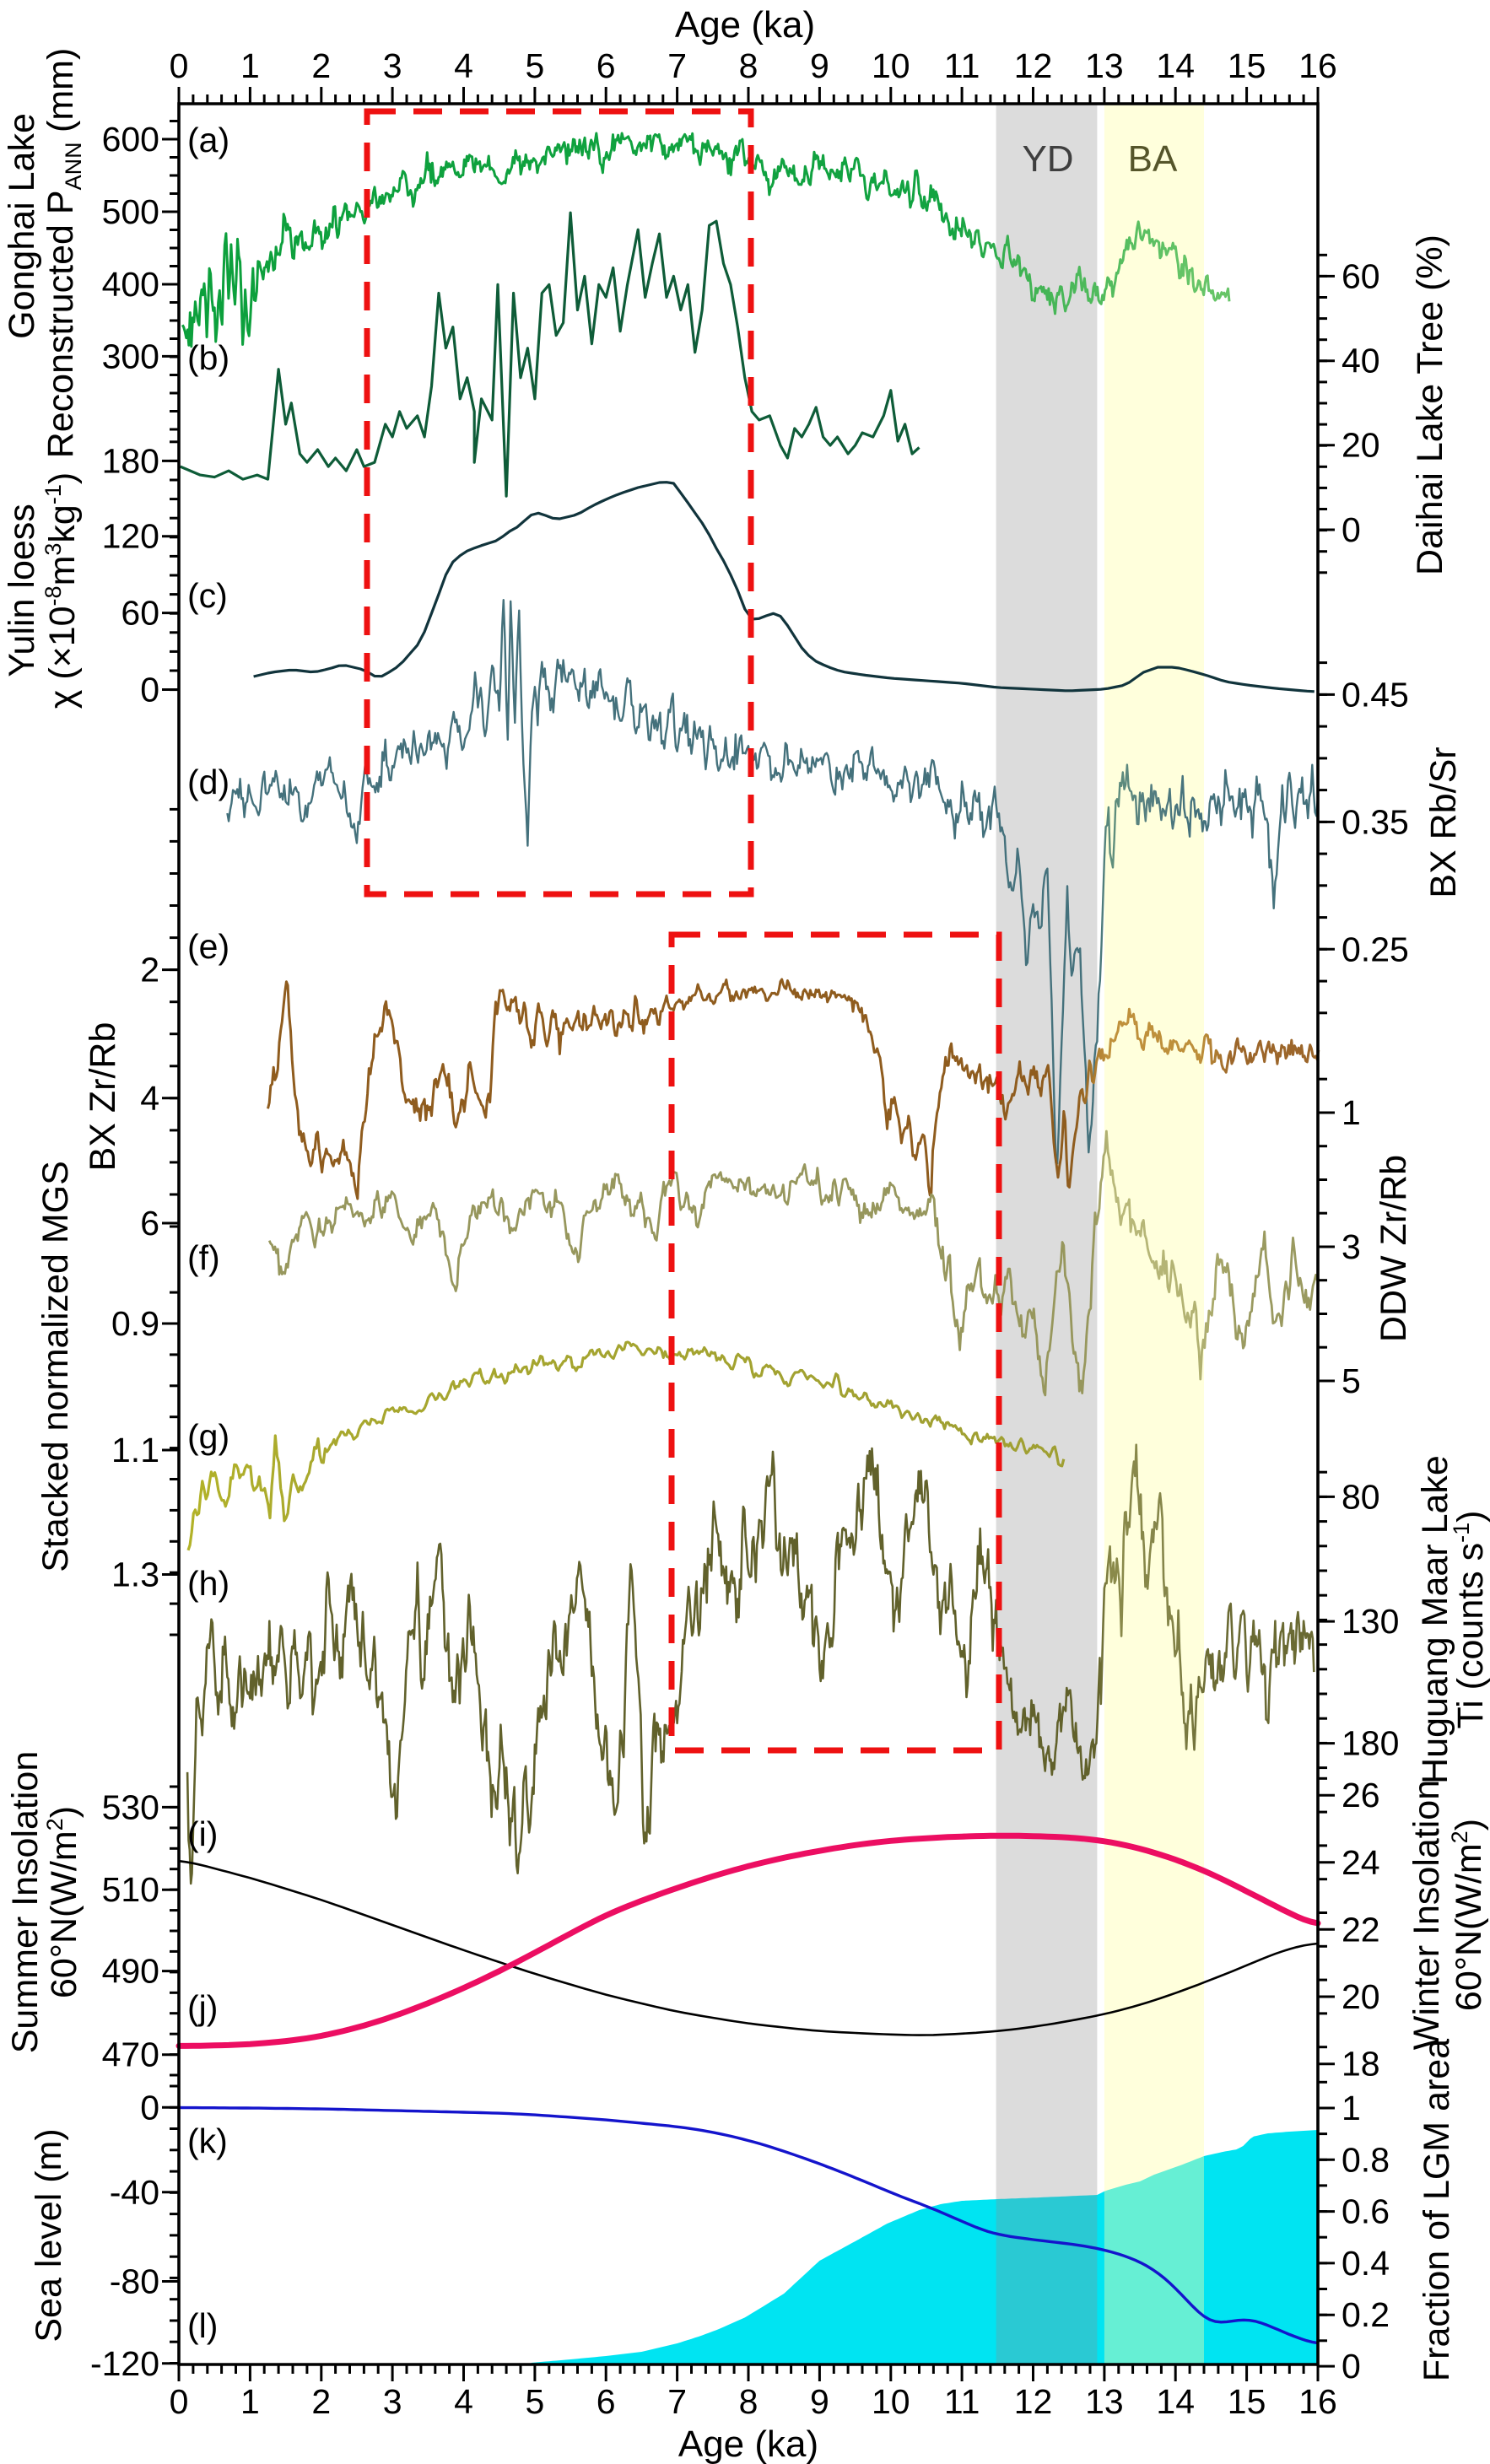 Image resolution: width=1490 pixels, height=2464 pixels. Describe the element at coordinates (819, 66) in the screenshot. I see `svg-text: 9` at that location.